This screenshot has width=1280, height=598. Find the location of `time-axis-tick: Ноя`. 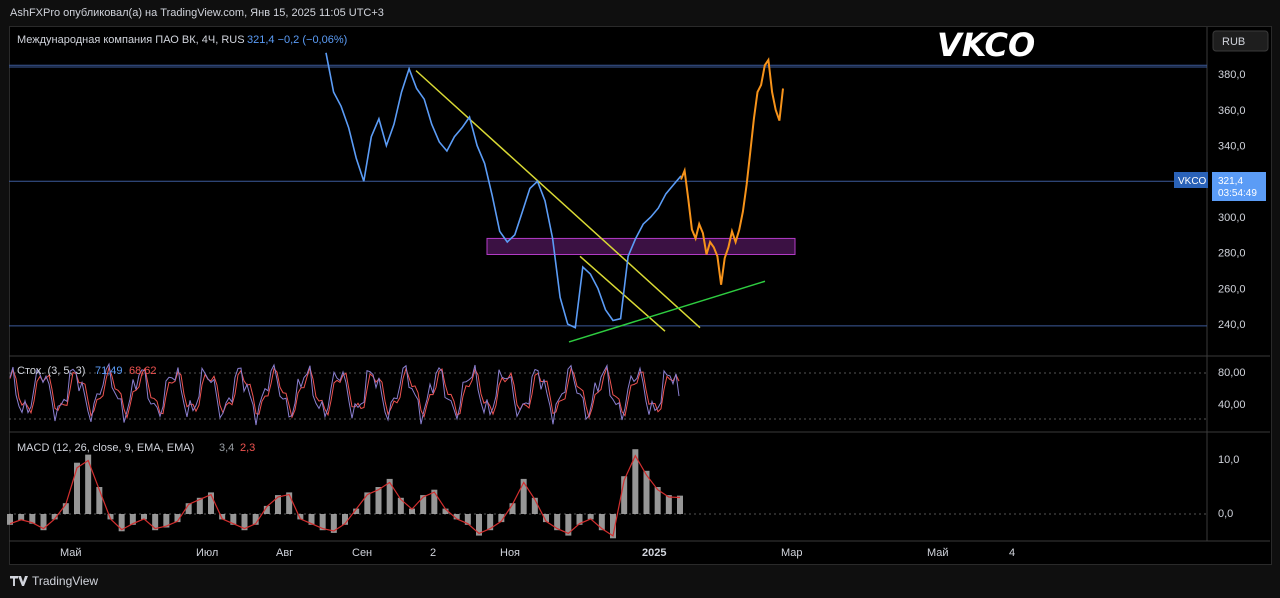

time-axis-tick: Ноя is located at coordinates (510, 553).